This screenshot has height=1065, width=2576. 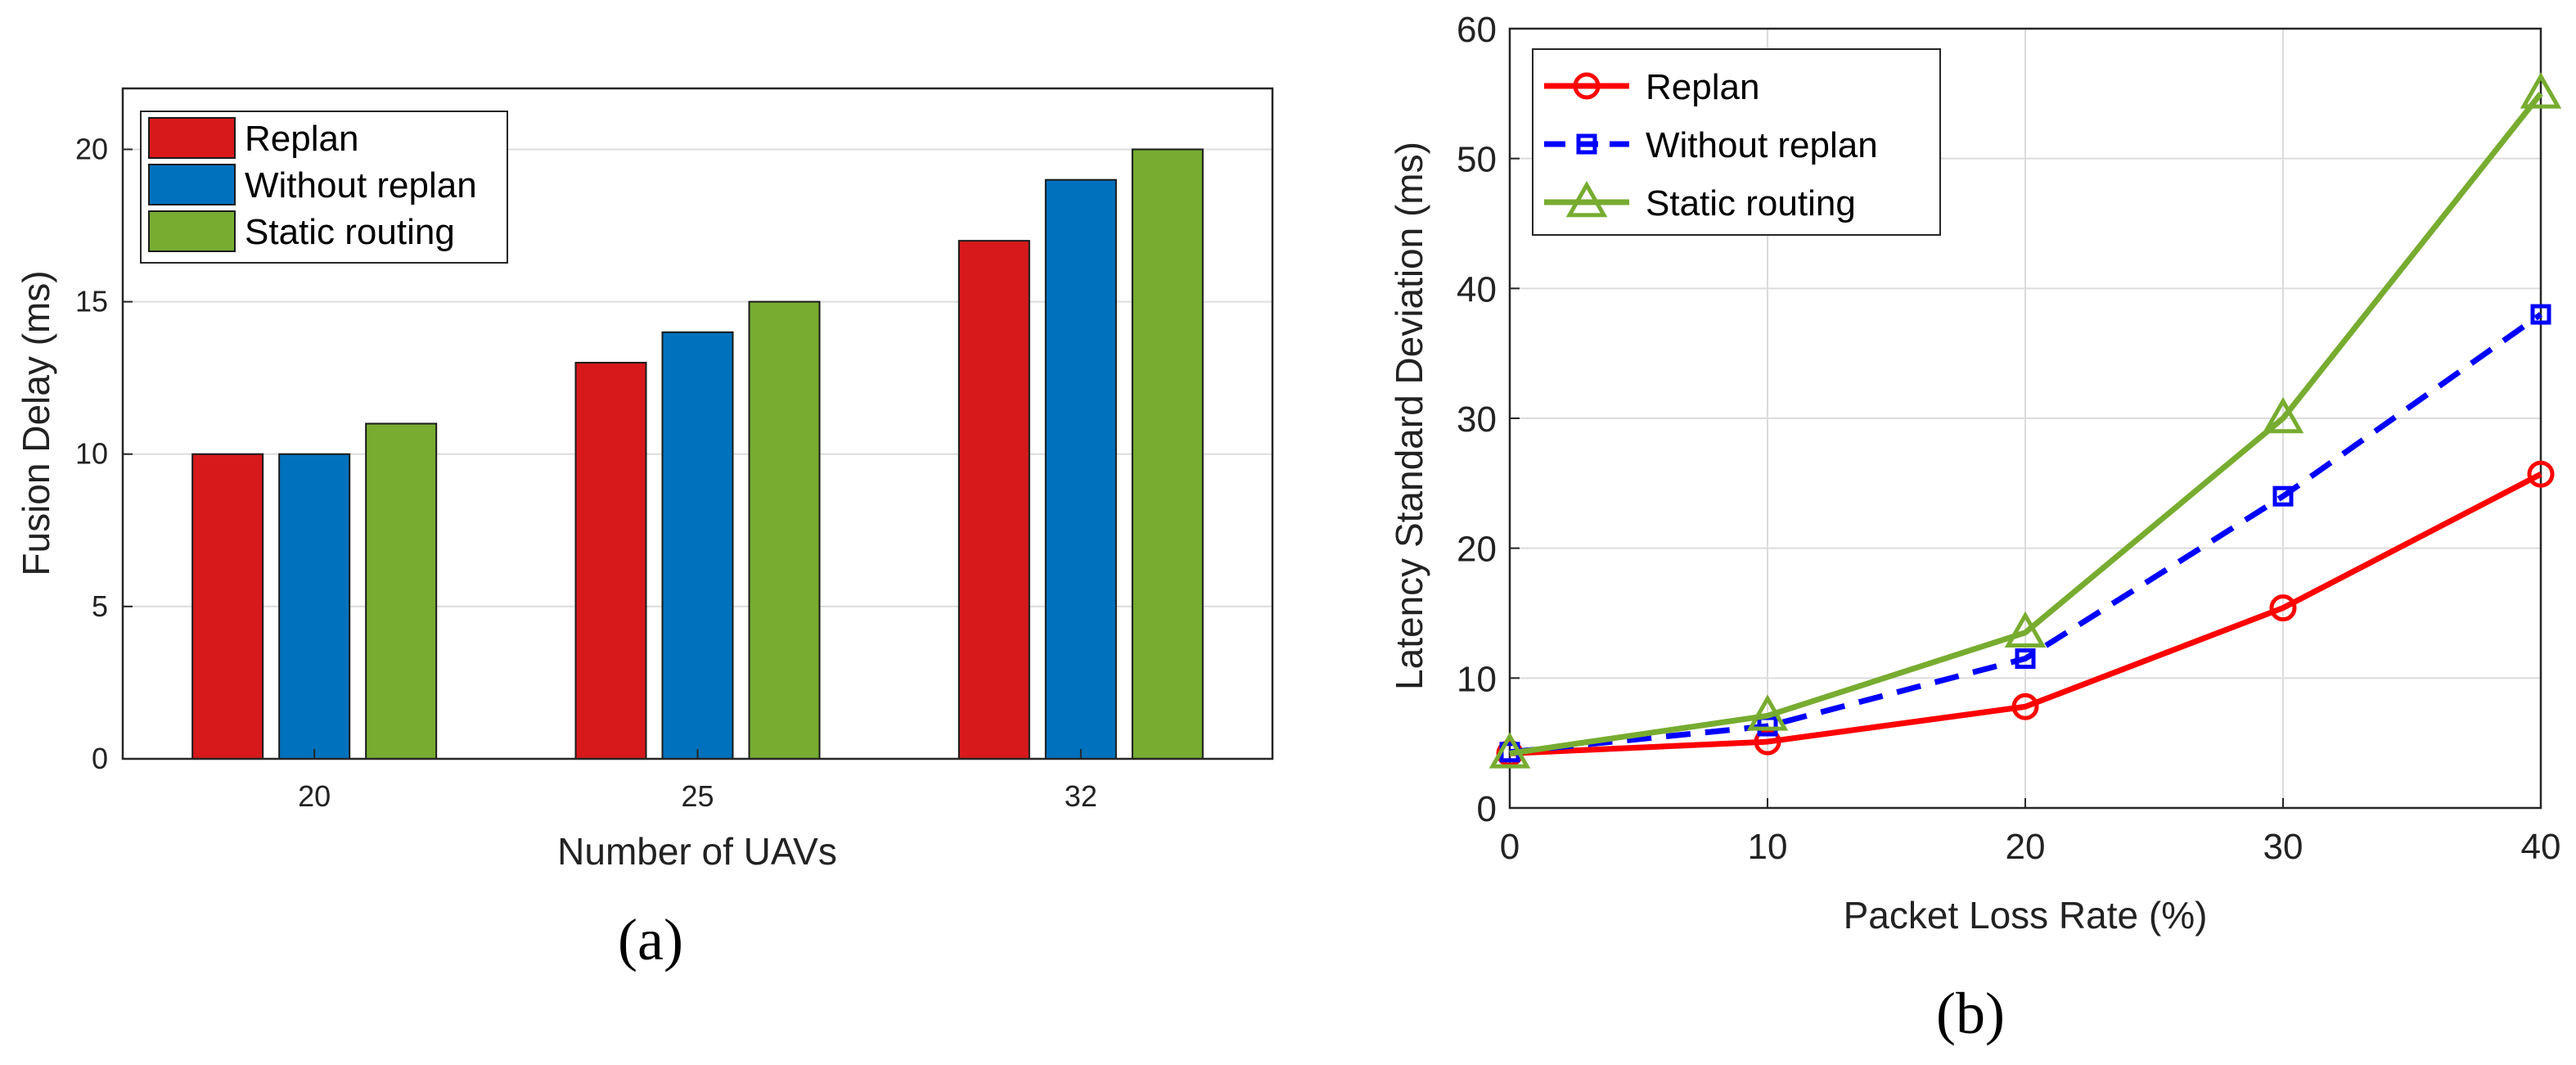 I want to click on line-chart-x-label: Packet Loss Rate (%), so click(x=2026, y=915).